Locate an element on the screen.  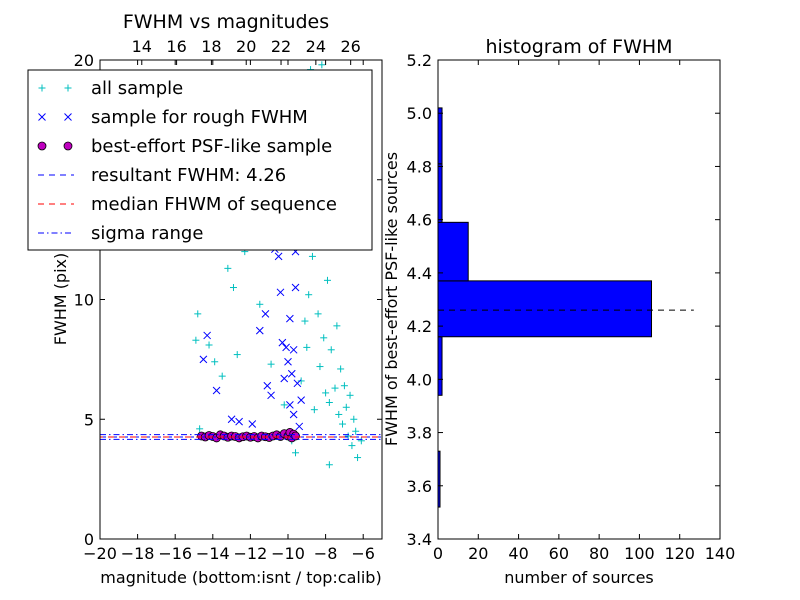
legend-label: all sample is located at coordinates (137, 88).